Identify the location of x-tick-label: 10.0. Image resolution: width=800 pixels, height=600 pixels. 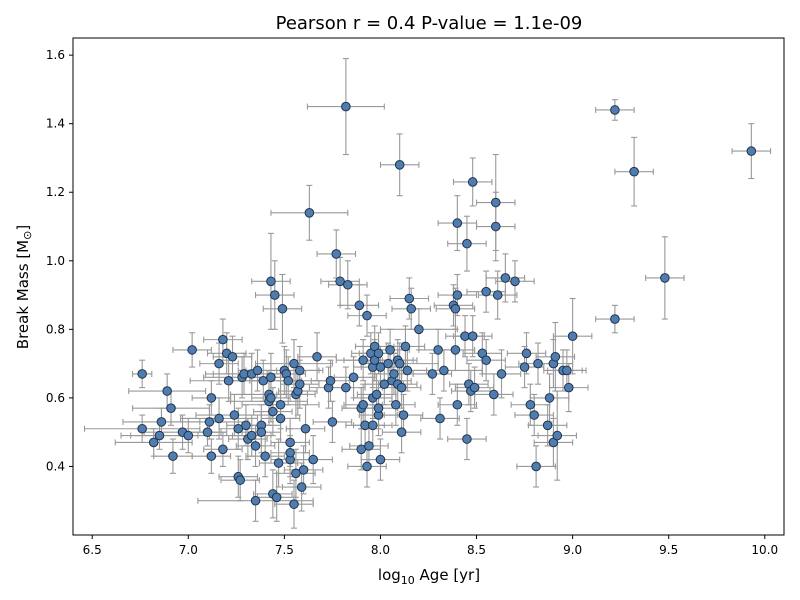
(764, 550).